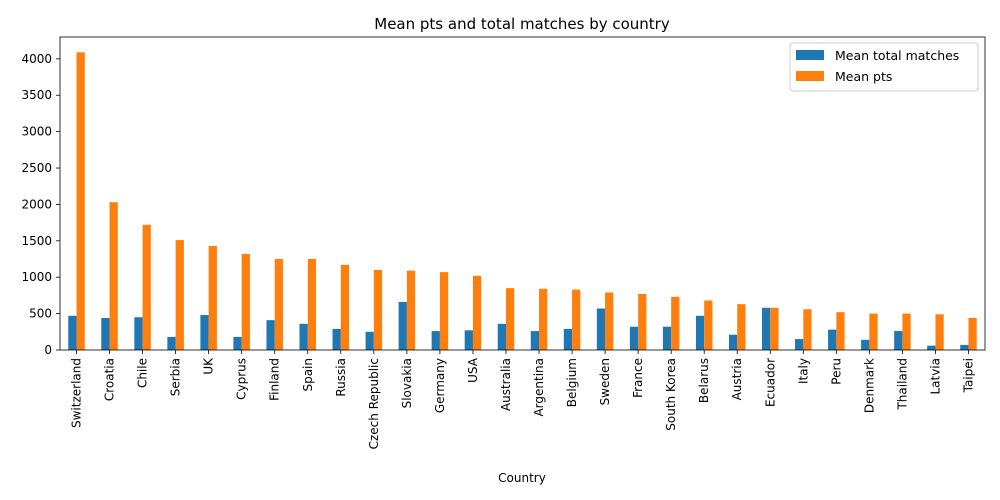 Image resolution: width=1000 pixels, height=500 pixels. What do you see at coordinates (935, 376) in the screenshot?
I see `x-tick-label-latvia: Latvia` at bounding box center [935, 376].